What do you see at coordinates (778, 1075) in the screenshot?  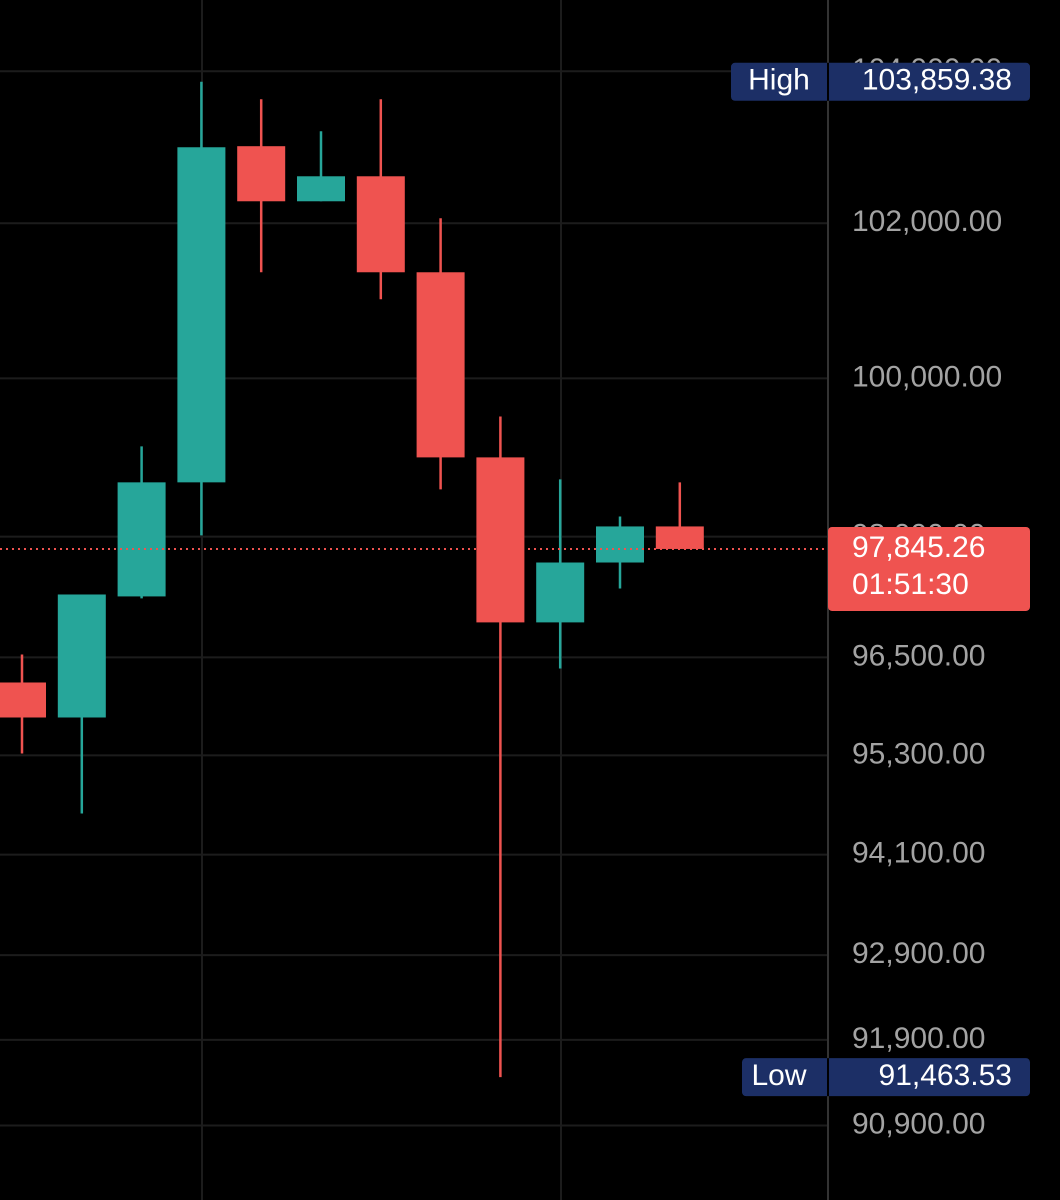 I see `marker-label: Low` at bounding box center [778, 1075].